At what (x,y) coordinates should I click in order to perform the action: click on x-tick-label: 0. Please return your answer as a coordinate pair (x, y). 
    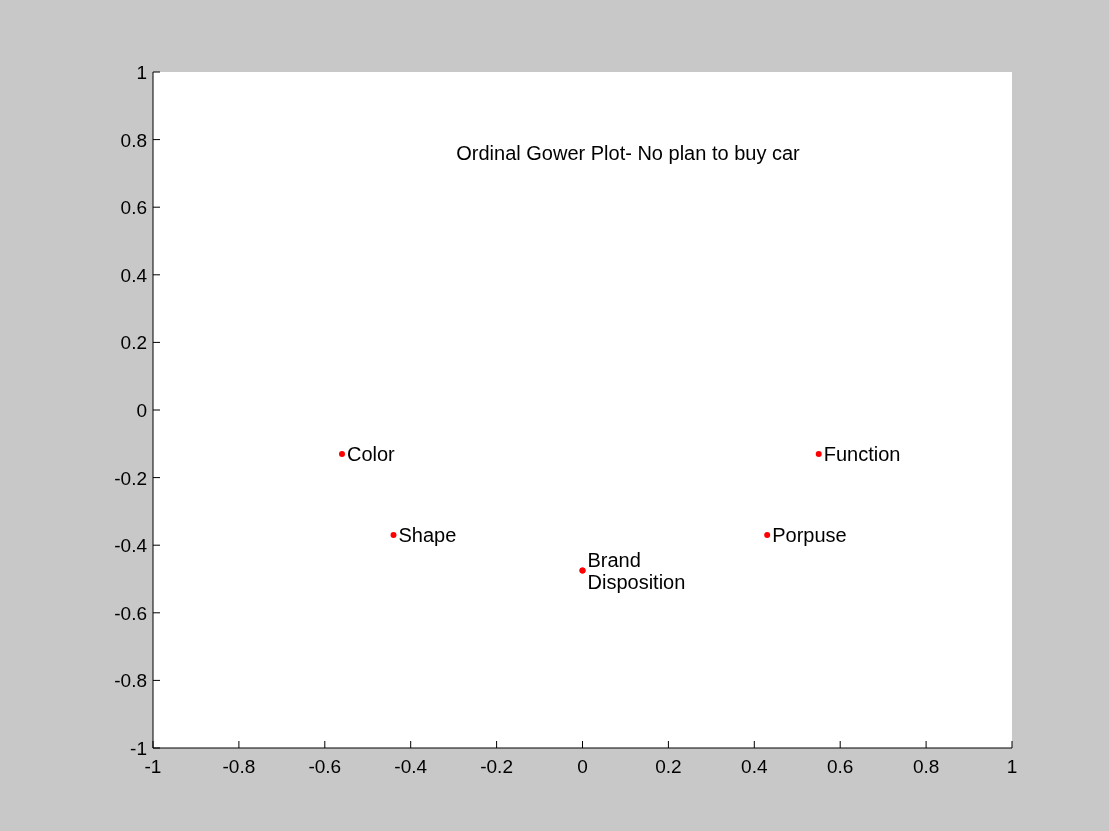
    Looking at the image, I should click on (582, 766).